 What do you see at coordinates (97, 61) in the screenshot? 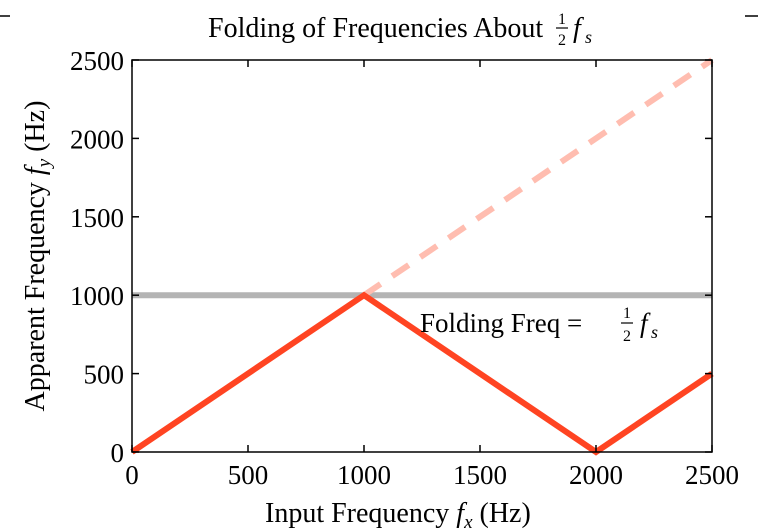
I see `y-tick-label: 2500` at bounding box center [97, 61].